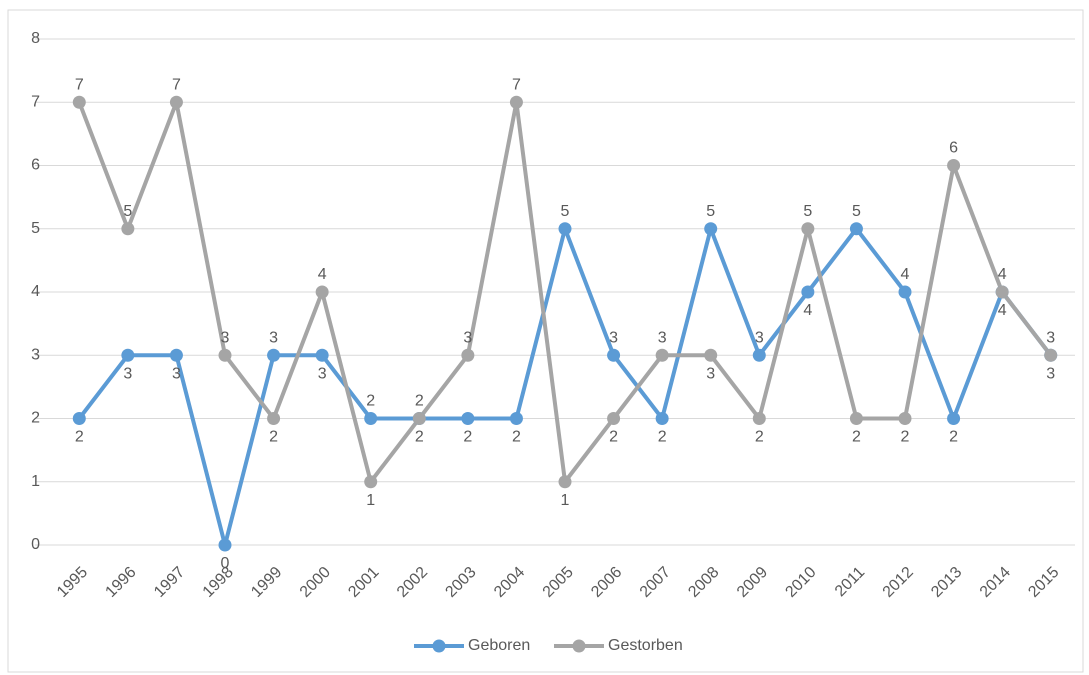 This screenshot has width=1089, height=675. What do you see at coordinates (35, 481) in the screenshot?
I see `y-tick-label: 1` at bounding box center [35, 481].